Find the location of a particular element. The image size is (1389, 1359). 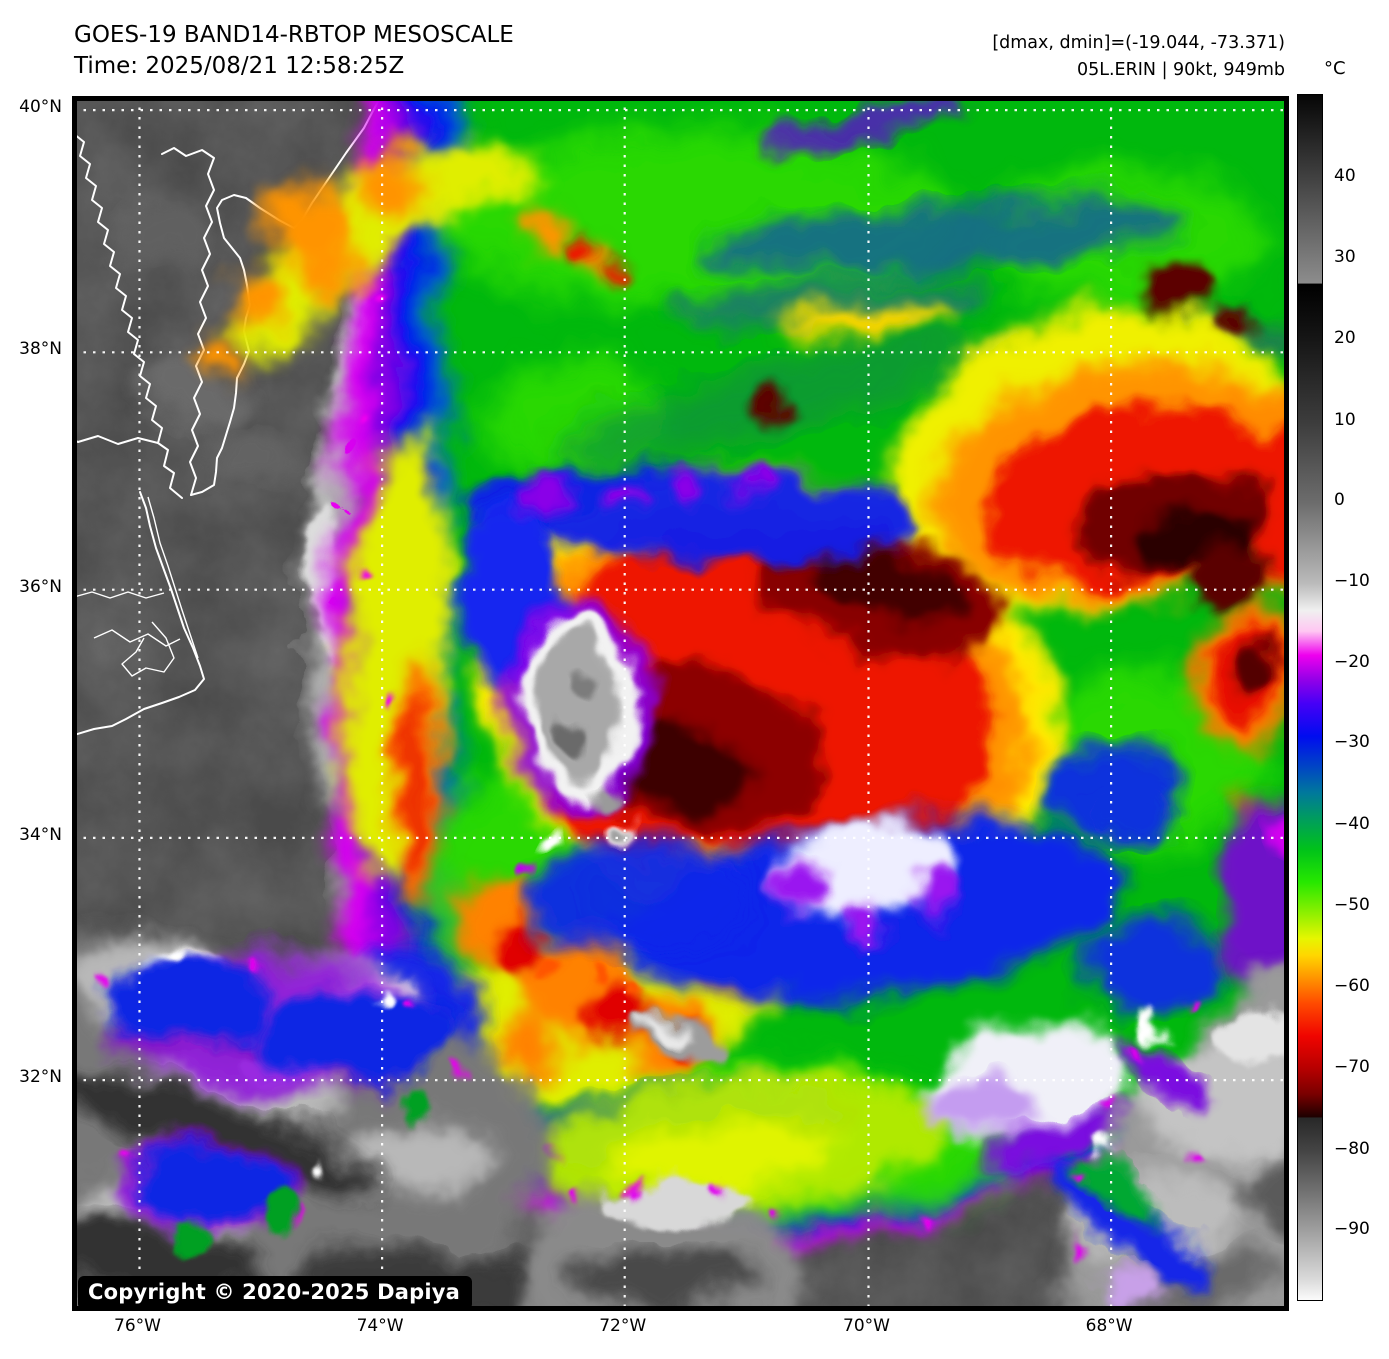

lon-label-70-w: 70°W is located at coordinates (866, 1326).